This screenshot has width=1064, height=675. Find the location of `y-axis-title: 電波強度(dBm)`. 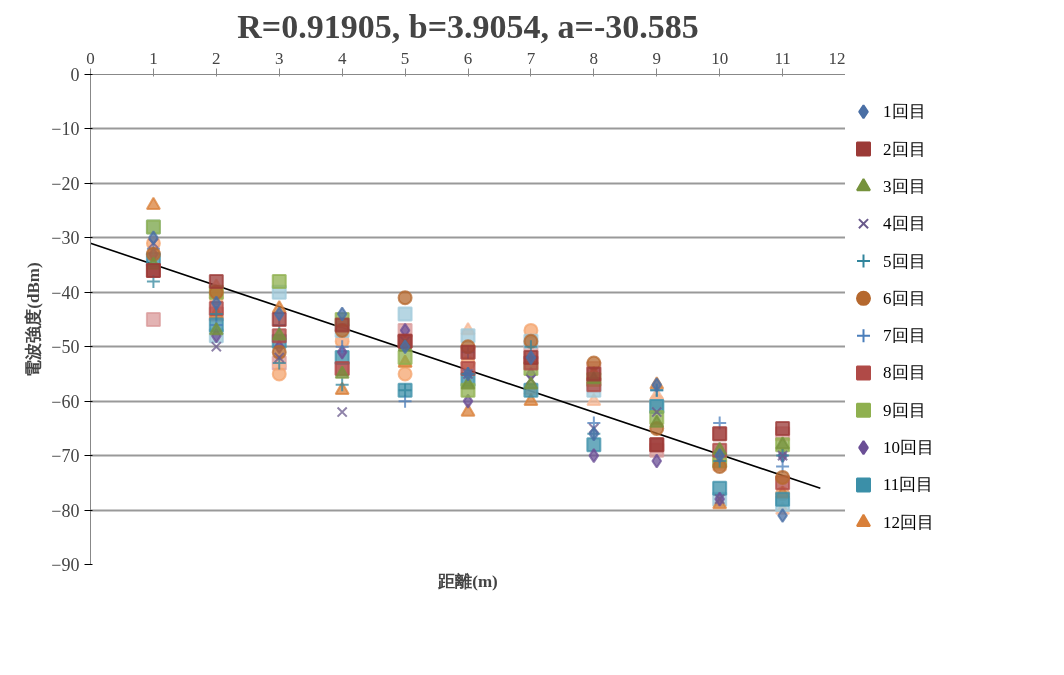

y-axis-title: 電波強度(dBm) is located at coordinates (34, 319).